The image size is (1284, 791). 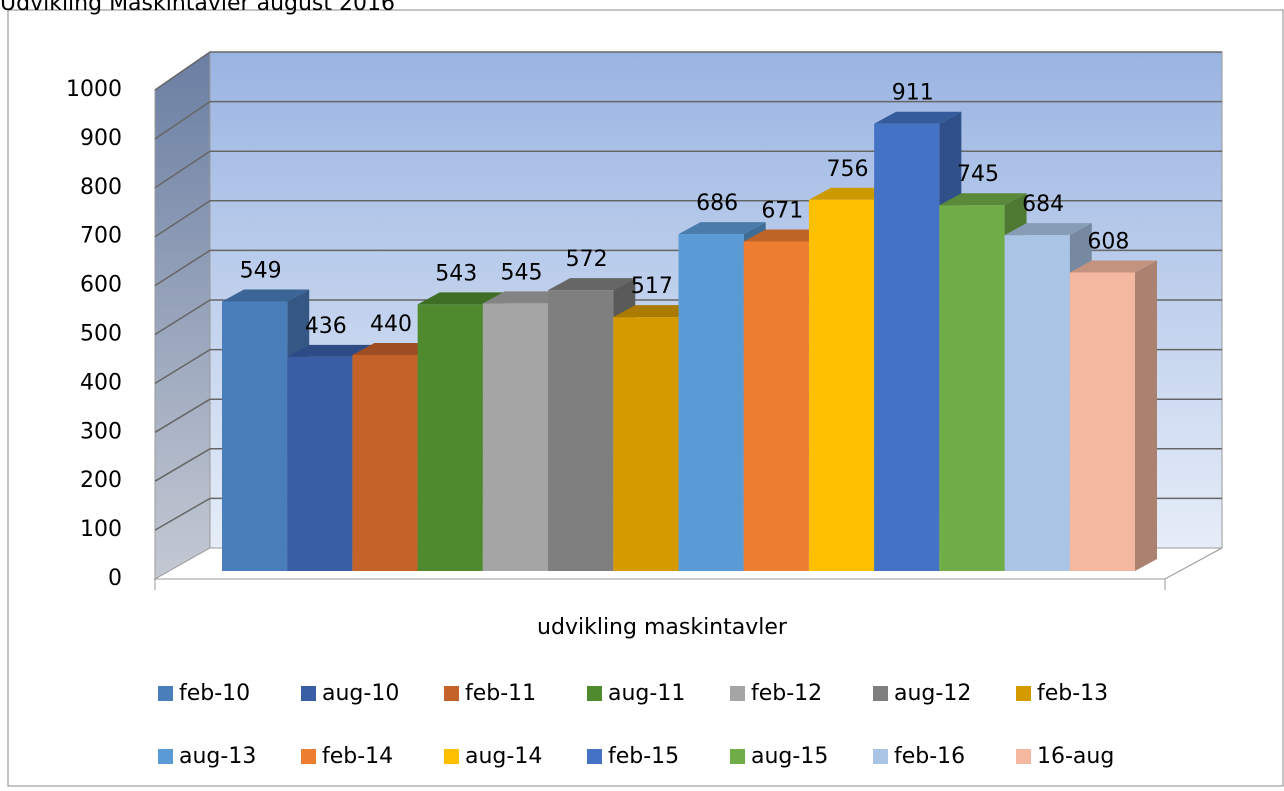 What do you see at coordinates (101, 382) in the screenshot?
I see `y-tick-label: 400` at bounding box center [101, 382].